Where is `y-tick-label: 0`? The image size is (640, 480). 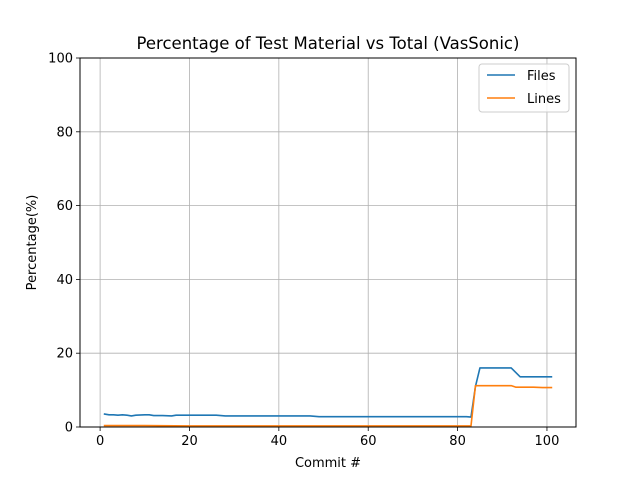 y-tick-label: 0 is located at coordinates (69, 428).